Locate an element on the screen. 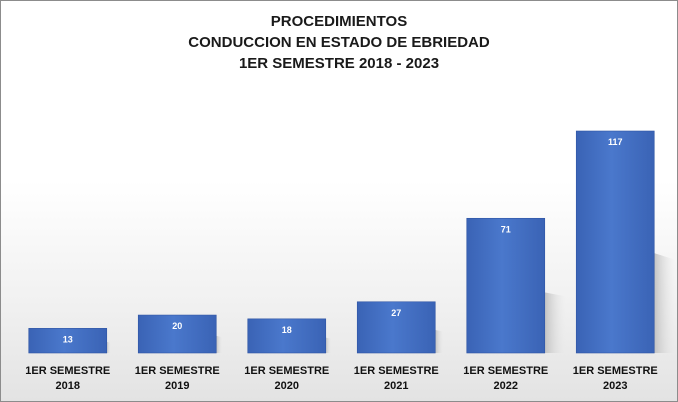 This screenshot has width=678, height=402. category-label: 2020 is located at coordinates (287, 386).